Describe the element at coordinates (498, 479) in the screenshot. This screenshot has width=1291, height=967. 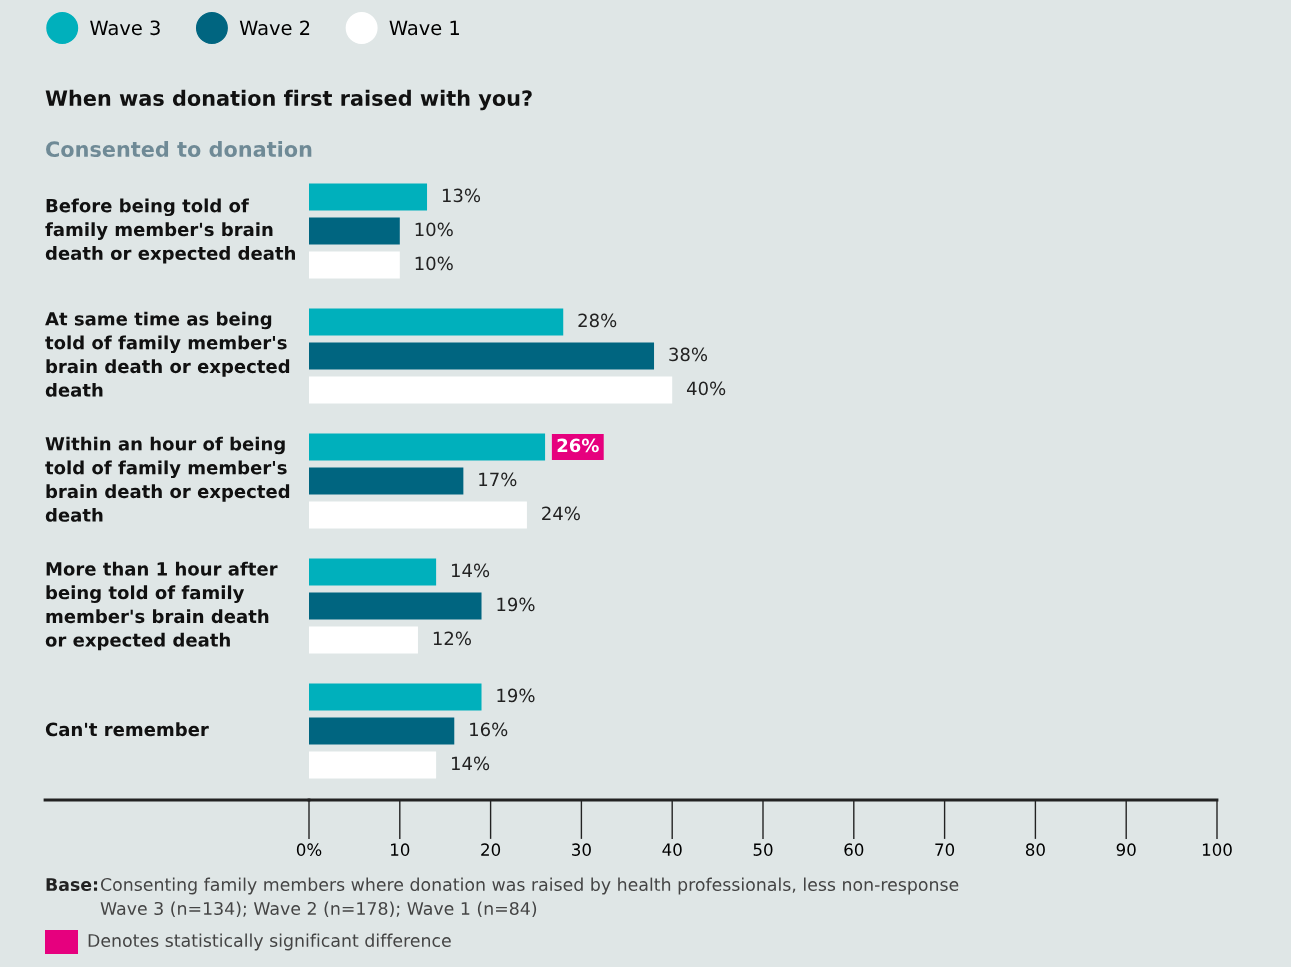
I see `data-label: 17%` at that location.